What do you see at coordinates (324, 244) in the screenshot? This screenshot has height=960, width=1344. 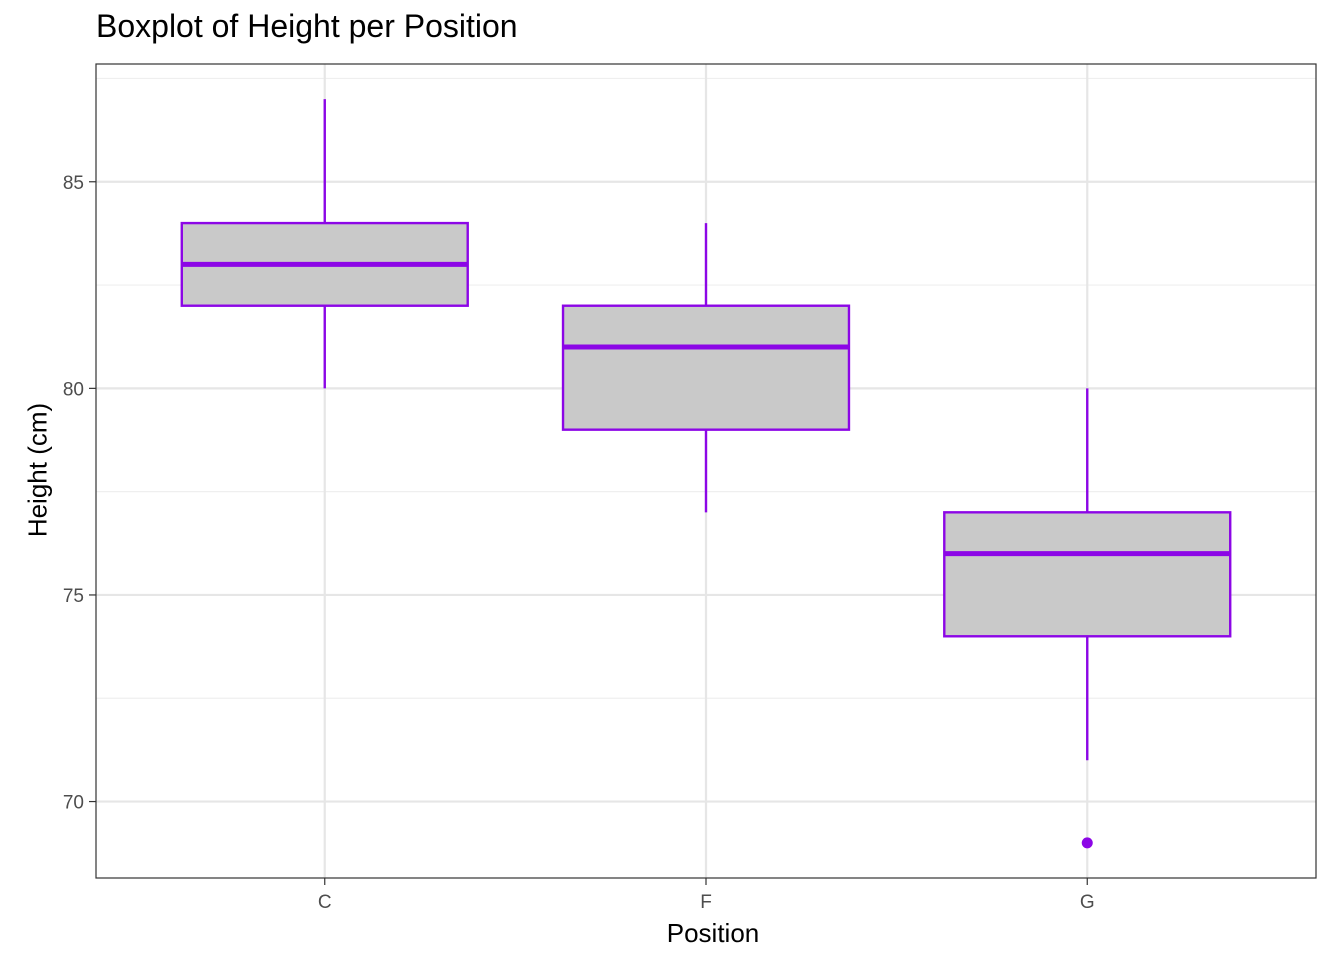 I see `box-C` at bounding box center [324, 244].